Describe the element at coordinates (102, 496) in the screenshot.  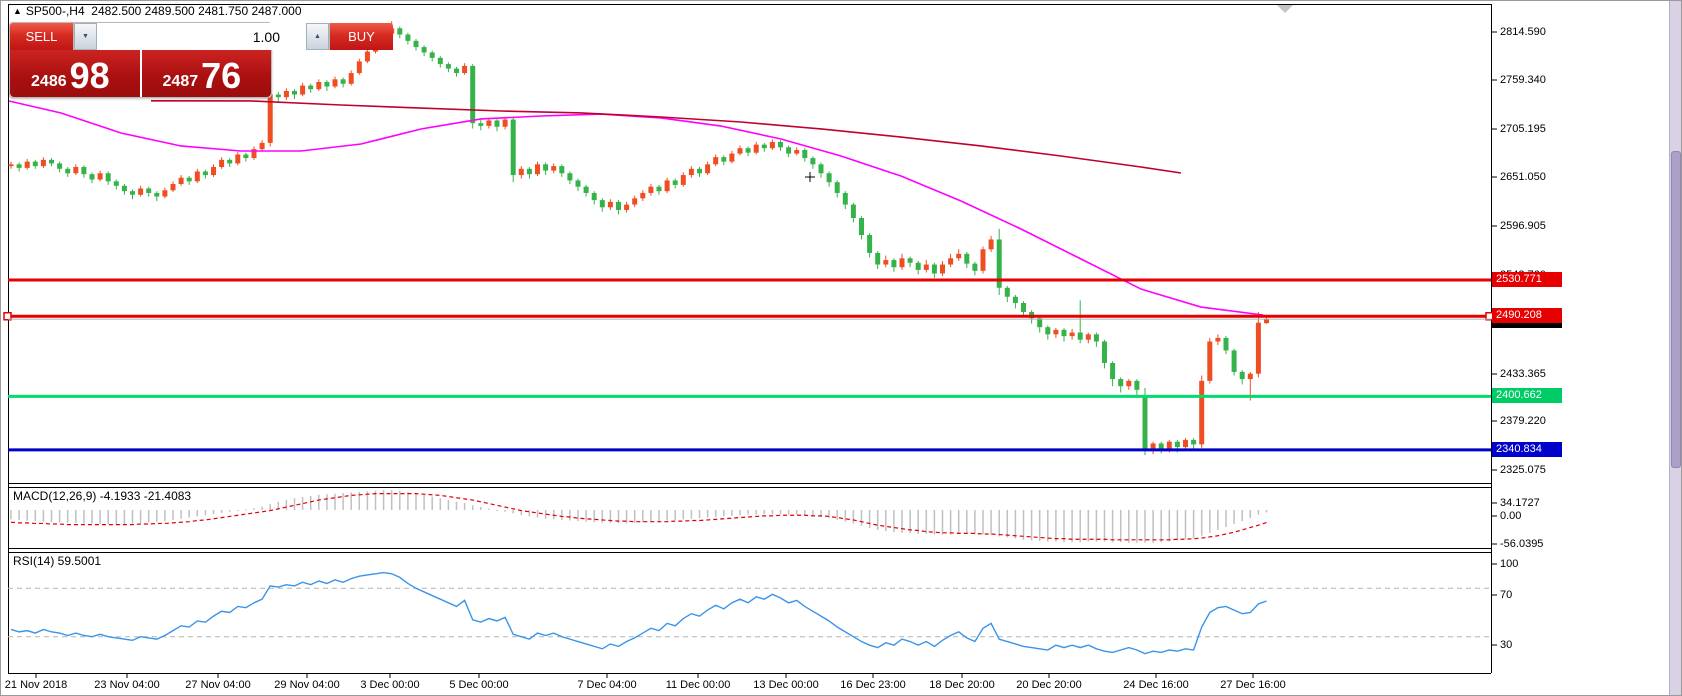
I see `macd-indicator-label: MACD(12,26,9) -4.1933 -21.4083` at that location.